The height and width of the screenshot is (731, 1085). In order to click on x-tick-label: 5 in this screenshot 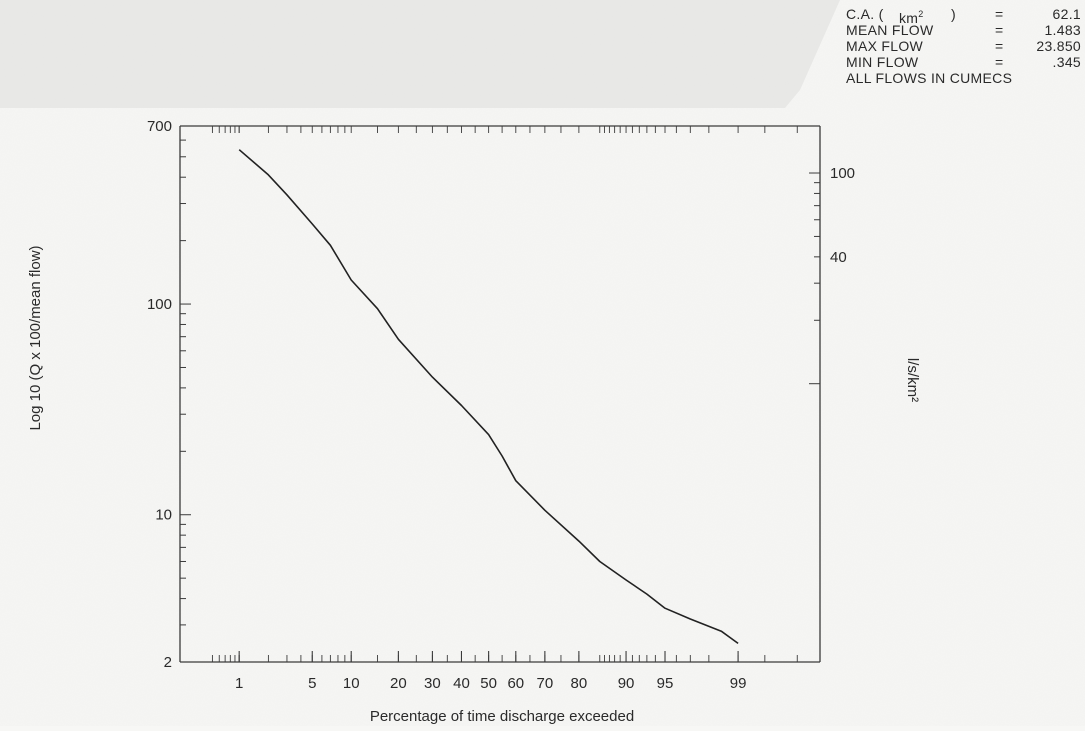, I will do `click(312, 683)`.